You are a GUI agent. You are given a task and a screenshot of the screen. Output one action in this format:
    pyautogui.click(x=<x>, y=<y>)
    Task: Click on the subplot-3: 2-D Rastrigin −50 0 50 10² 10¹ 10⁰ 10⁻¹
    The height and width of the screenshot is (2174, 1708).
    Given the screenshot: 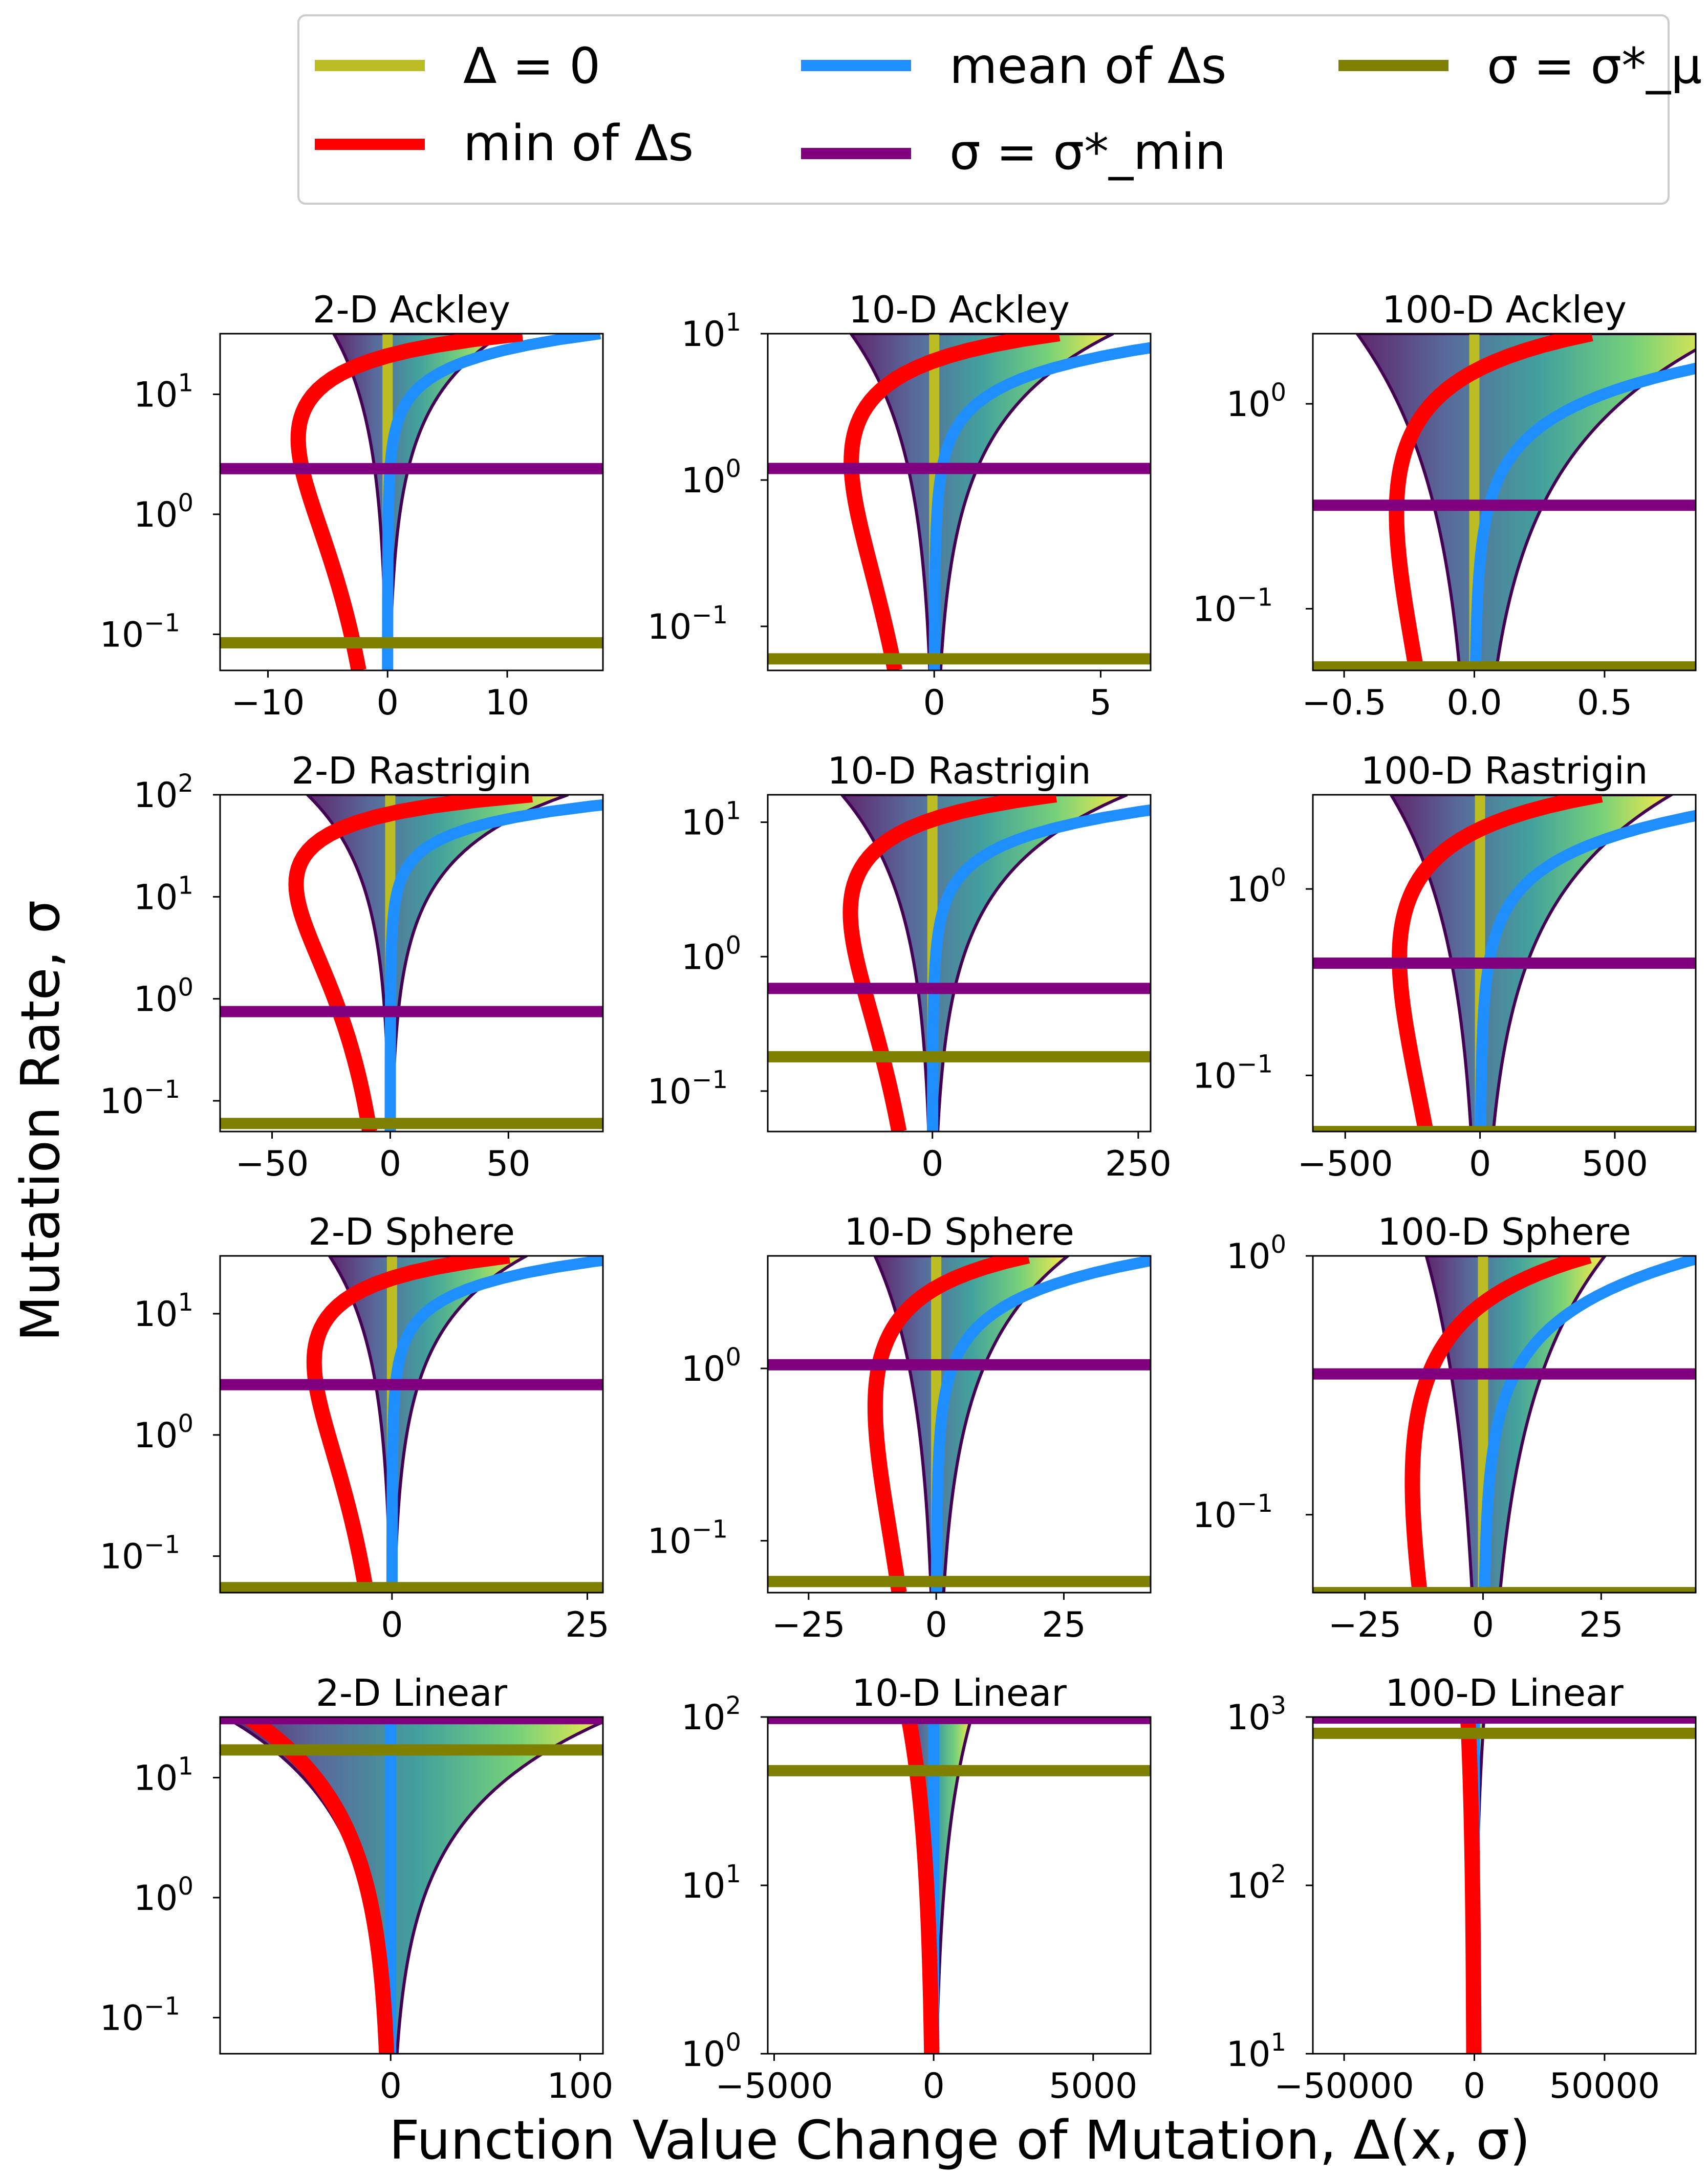 What is the action you would take?
    pyautogui.click(x=352, y=966)
    